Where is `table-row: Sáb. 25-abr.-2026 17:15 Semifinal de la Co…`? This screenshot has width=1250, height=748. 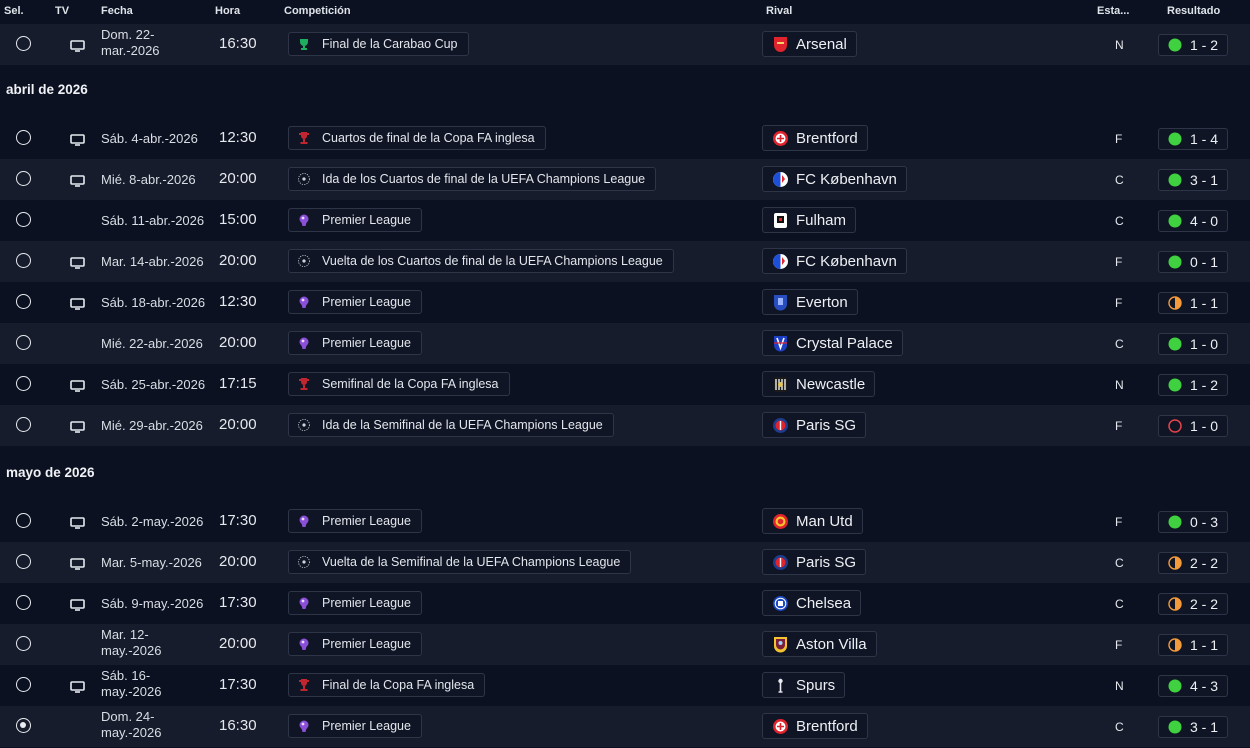 table-row: Sáb. 25-abr.-2026 17:15 Semifinal de la Co… is located at coordinates (625, 384).